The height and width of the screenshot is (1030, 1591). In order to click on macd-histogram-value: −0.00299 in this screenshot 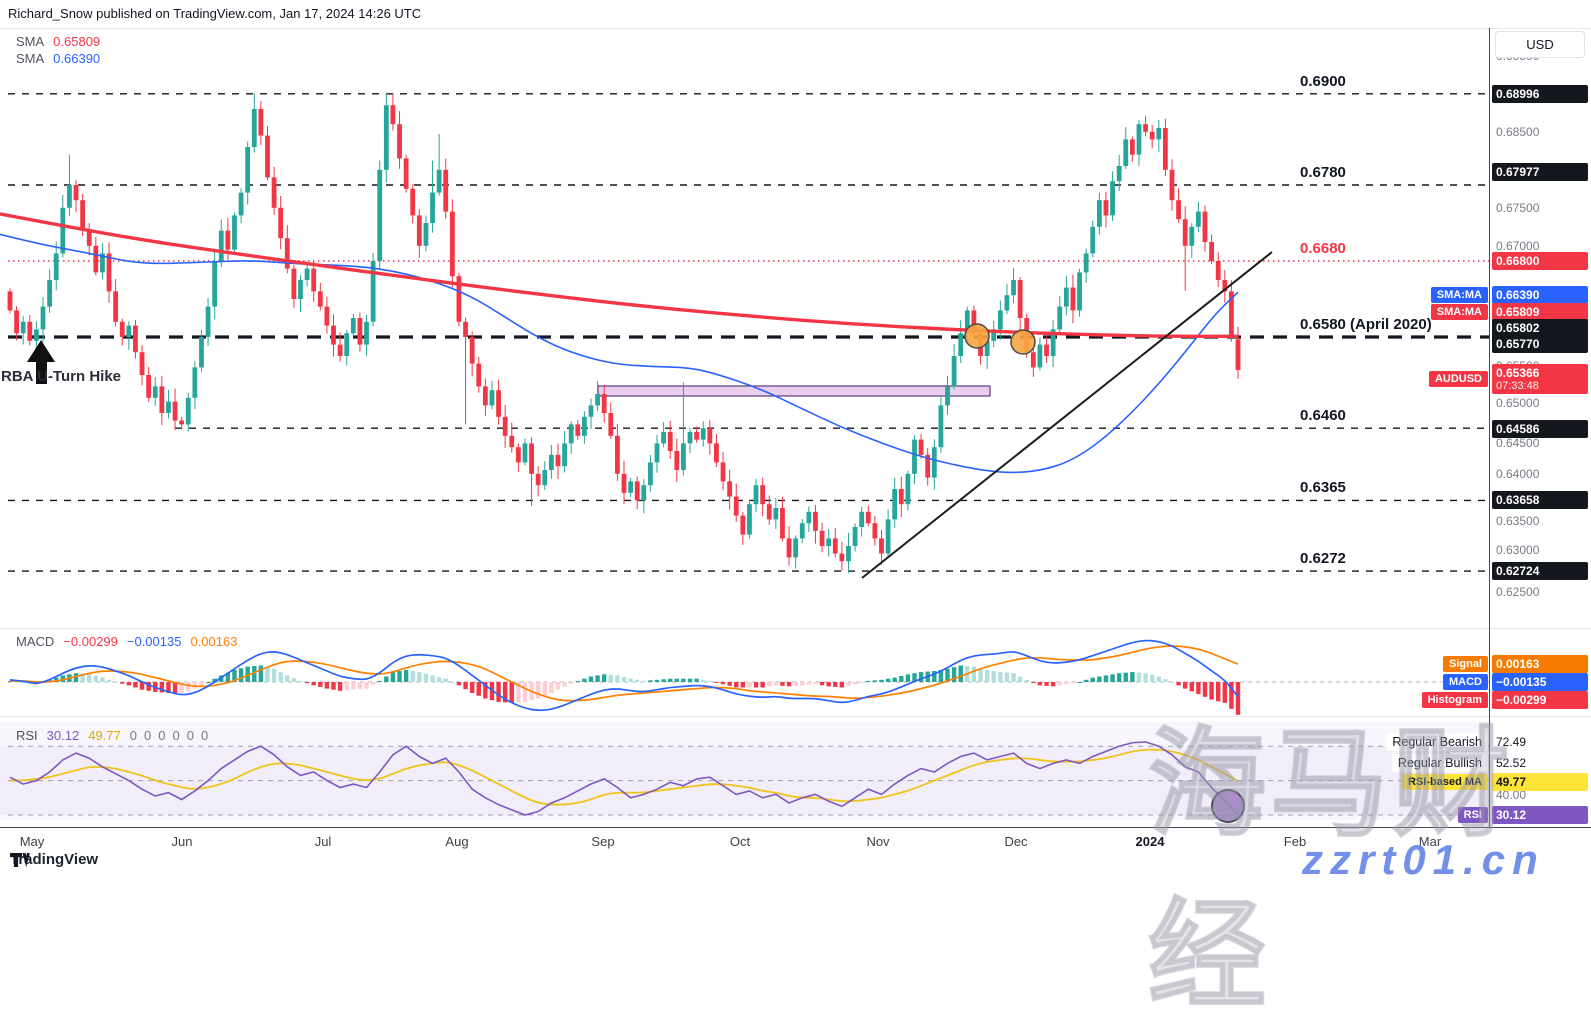, I will do `click(90, 641)`.